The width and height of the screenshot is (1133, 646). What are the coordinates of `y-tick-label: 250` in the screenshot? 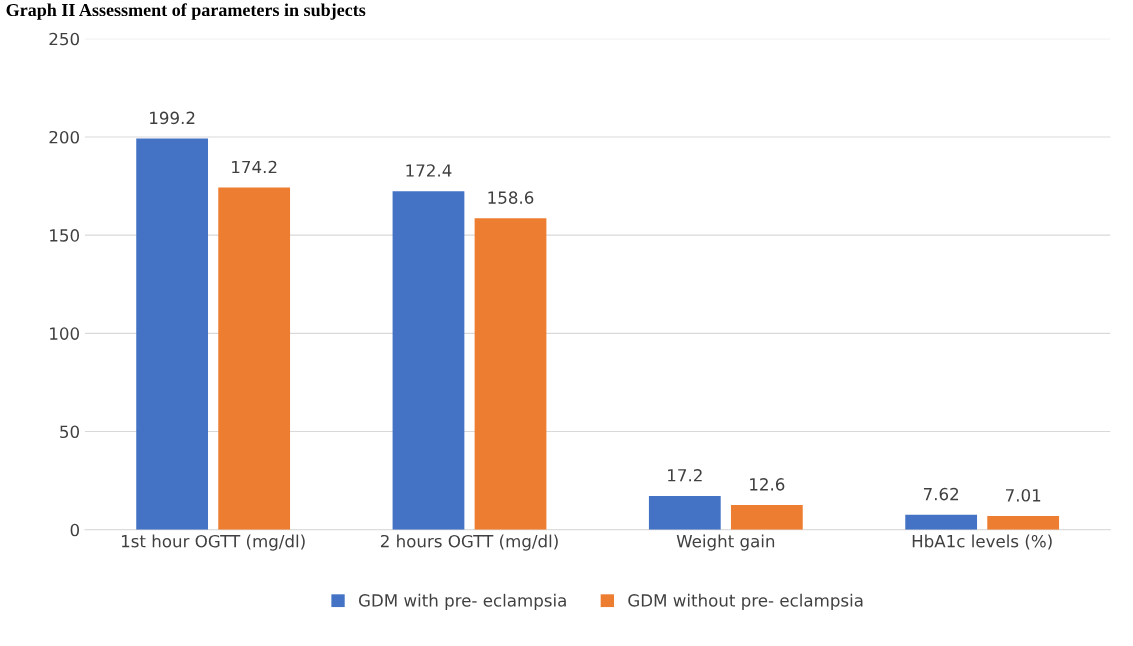 It's located at (64, 39).